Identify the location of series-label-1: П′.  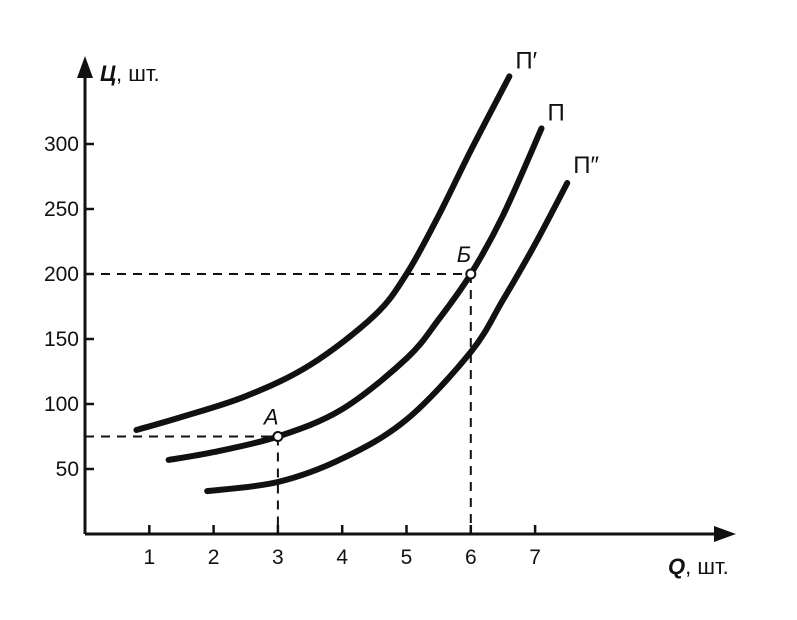
(526, 60).